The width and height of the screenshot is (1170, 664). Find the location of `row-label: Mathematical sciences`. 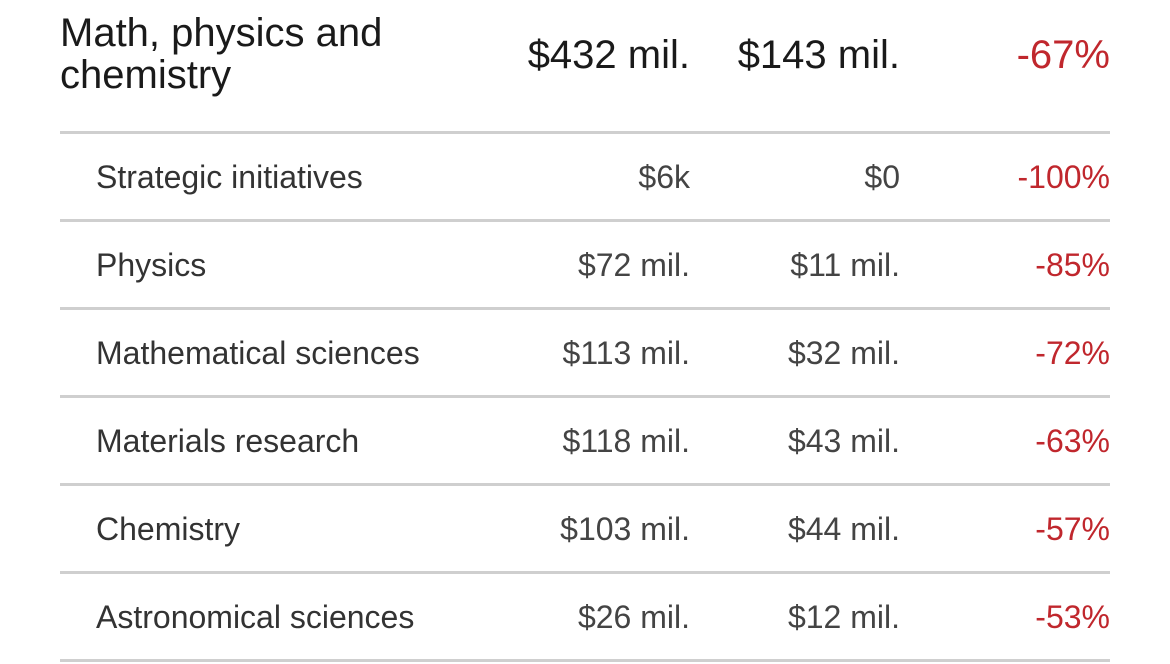

row-label: Mathematical sciences is located at coordinates (258, 353).